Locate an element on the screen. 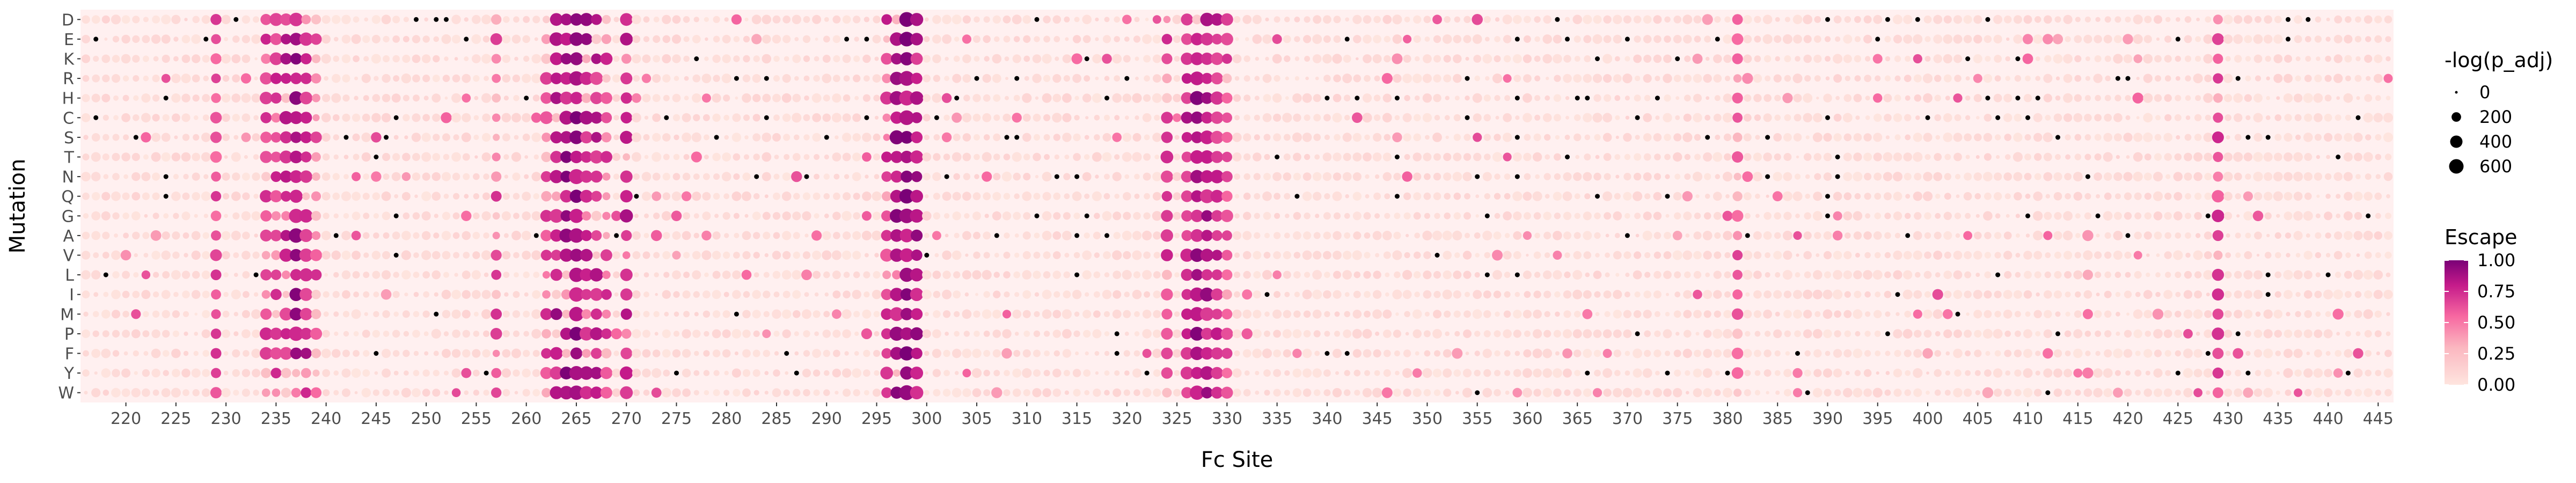  dot-396-D is located at coordinates (1887, 19).